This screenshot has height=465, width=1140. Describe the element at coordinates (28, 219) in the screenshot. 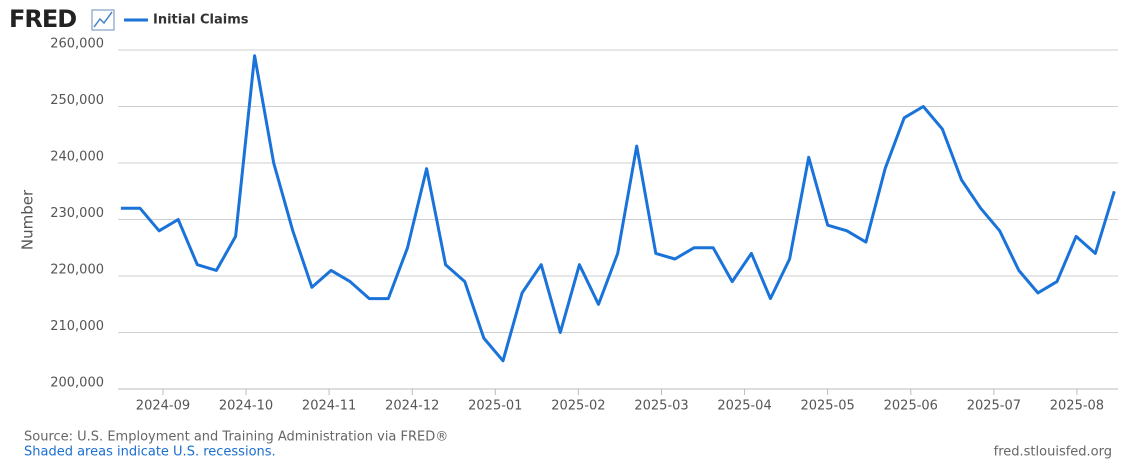

I see `y-axis-label: Number` at that location.